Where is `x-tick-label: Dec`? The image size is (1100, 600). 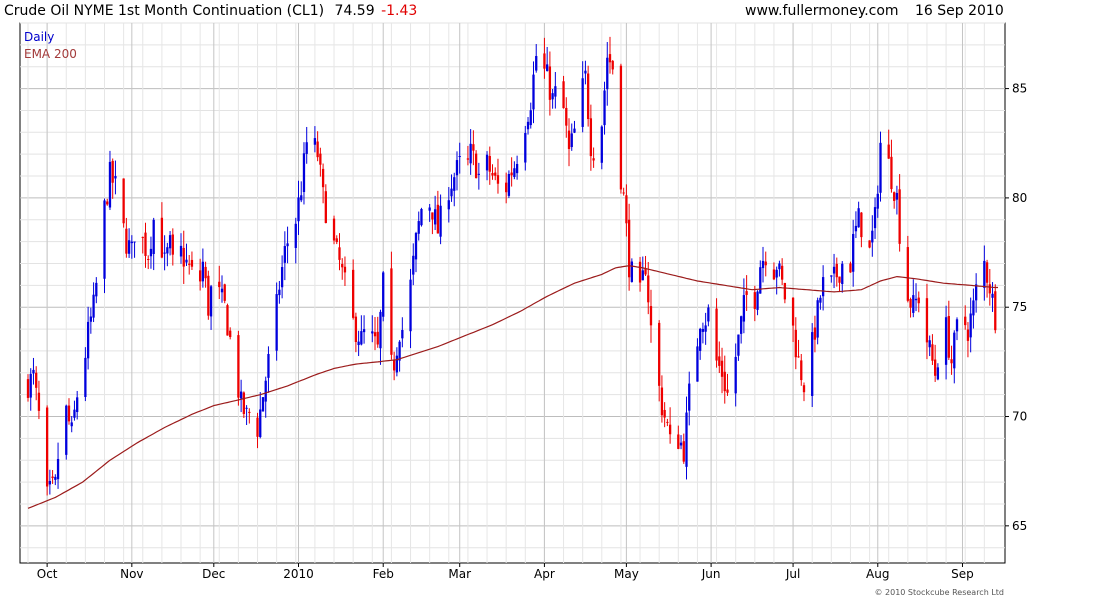
x-tick-label: Dec is located at coordinates (213, 574).